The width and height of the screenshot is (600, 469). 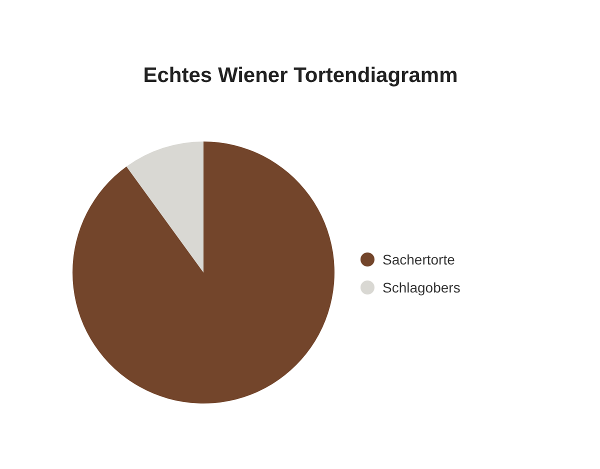 What do you see at coordinates (421, 288) in the screenshot?
I see `legend-label: Schlagobers` at bounding box center [421, 288].